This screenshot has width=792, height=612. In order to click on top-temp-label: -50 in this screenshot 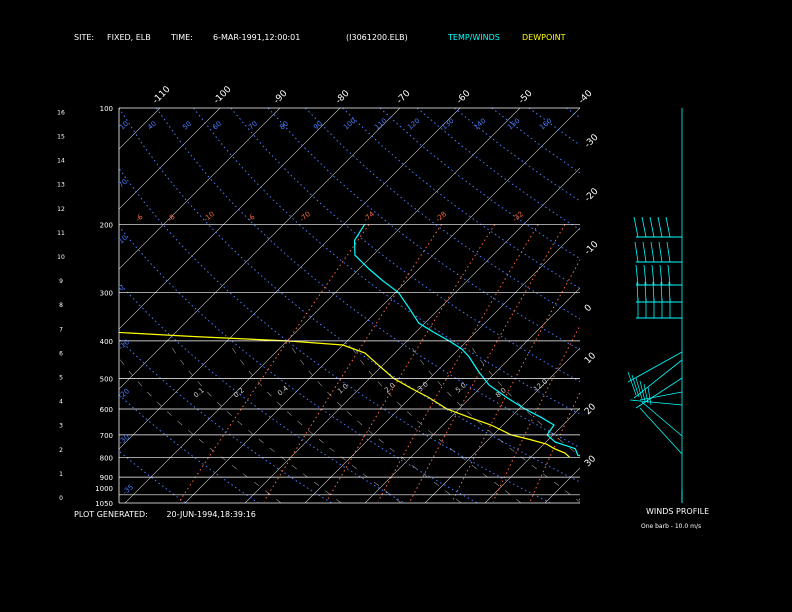, I will do `click(526, 97)`.